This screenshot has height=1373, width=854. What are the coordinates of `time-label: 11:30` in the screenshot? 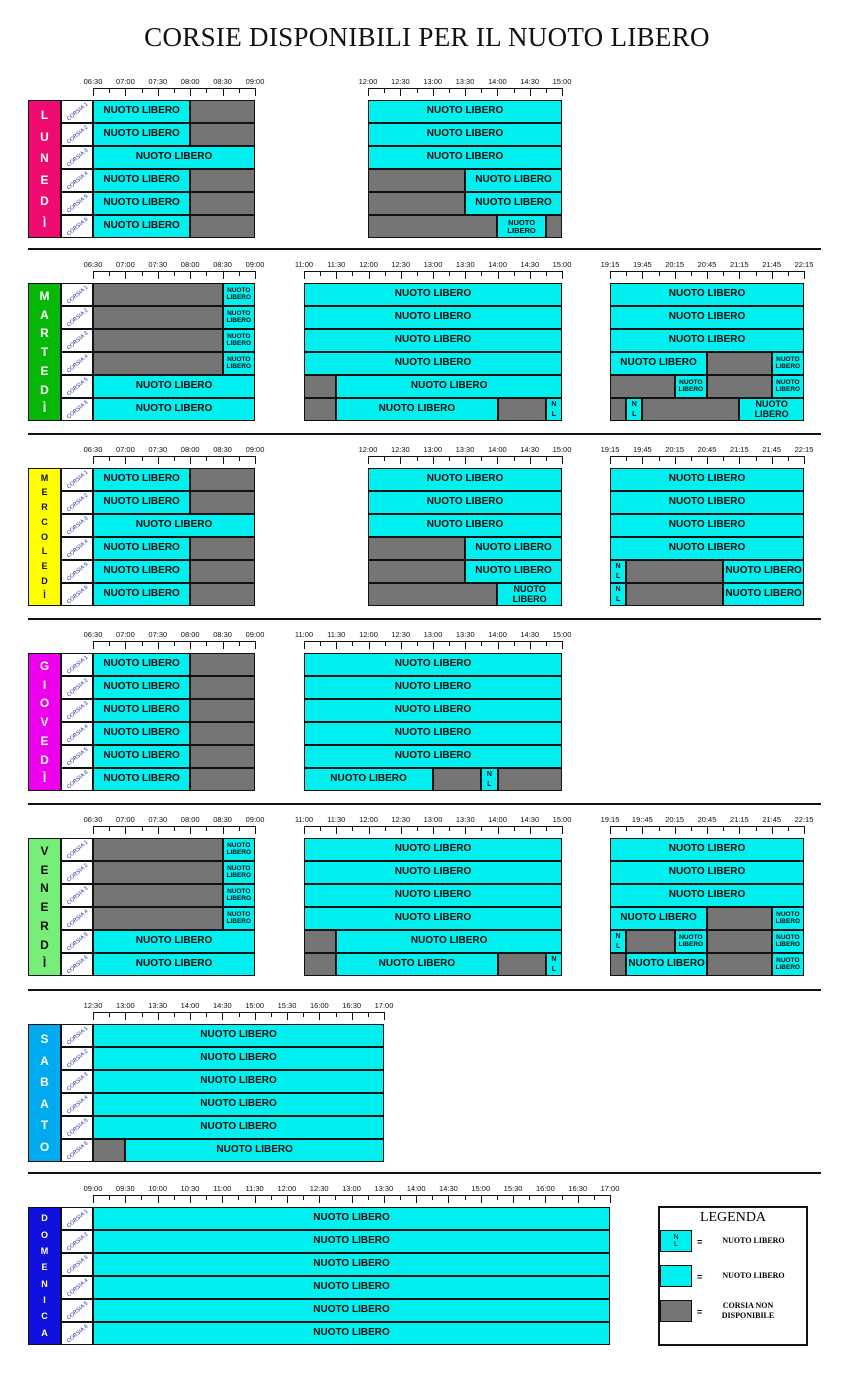 It's located at (336, 264).